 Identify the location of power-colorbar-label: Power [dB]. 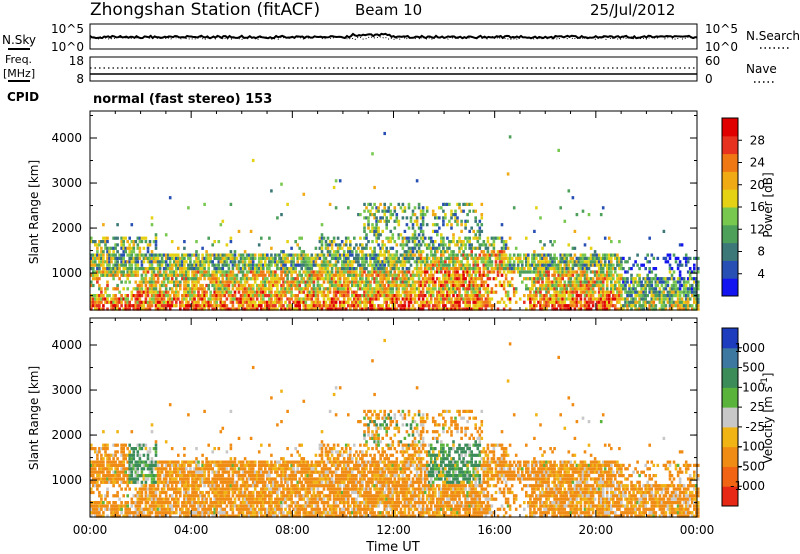
(768, 204).